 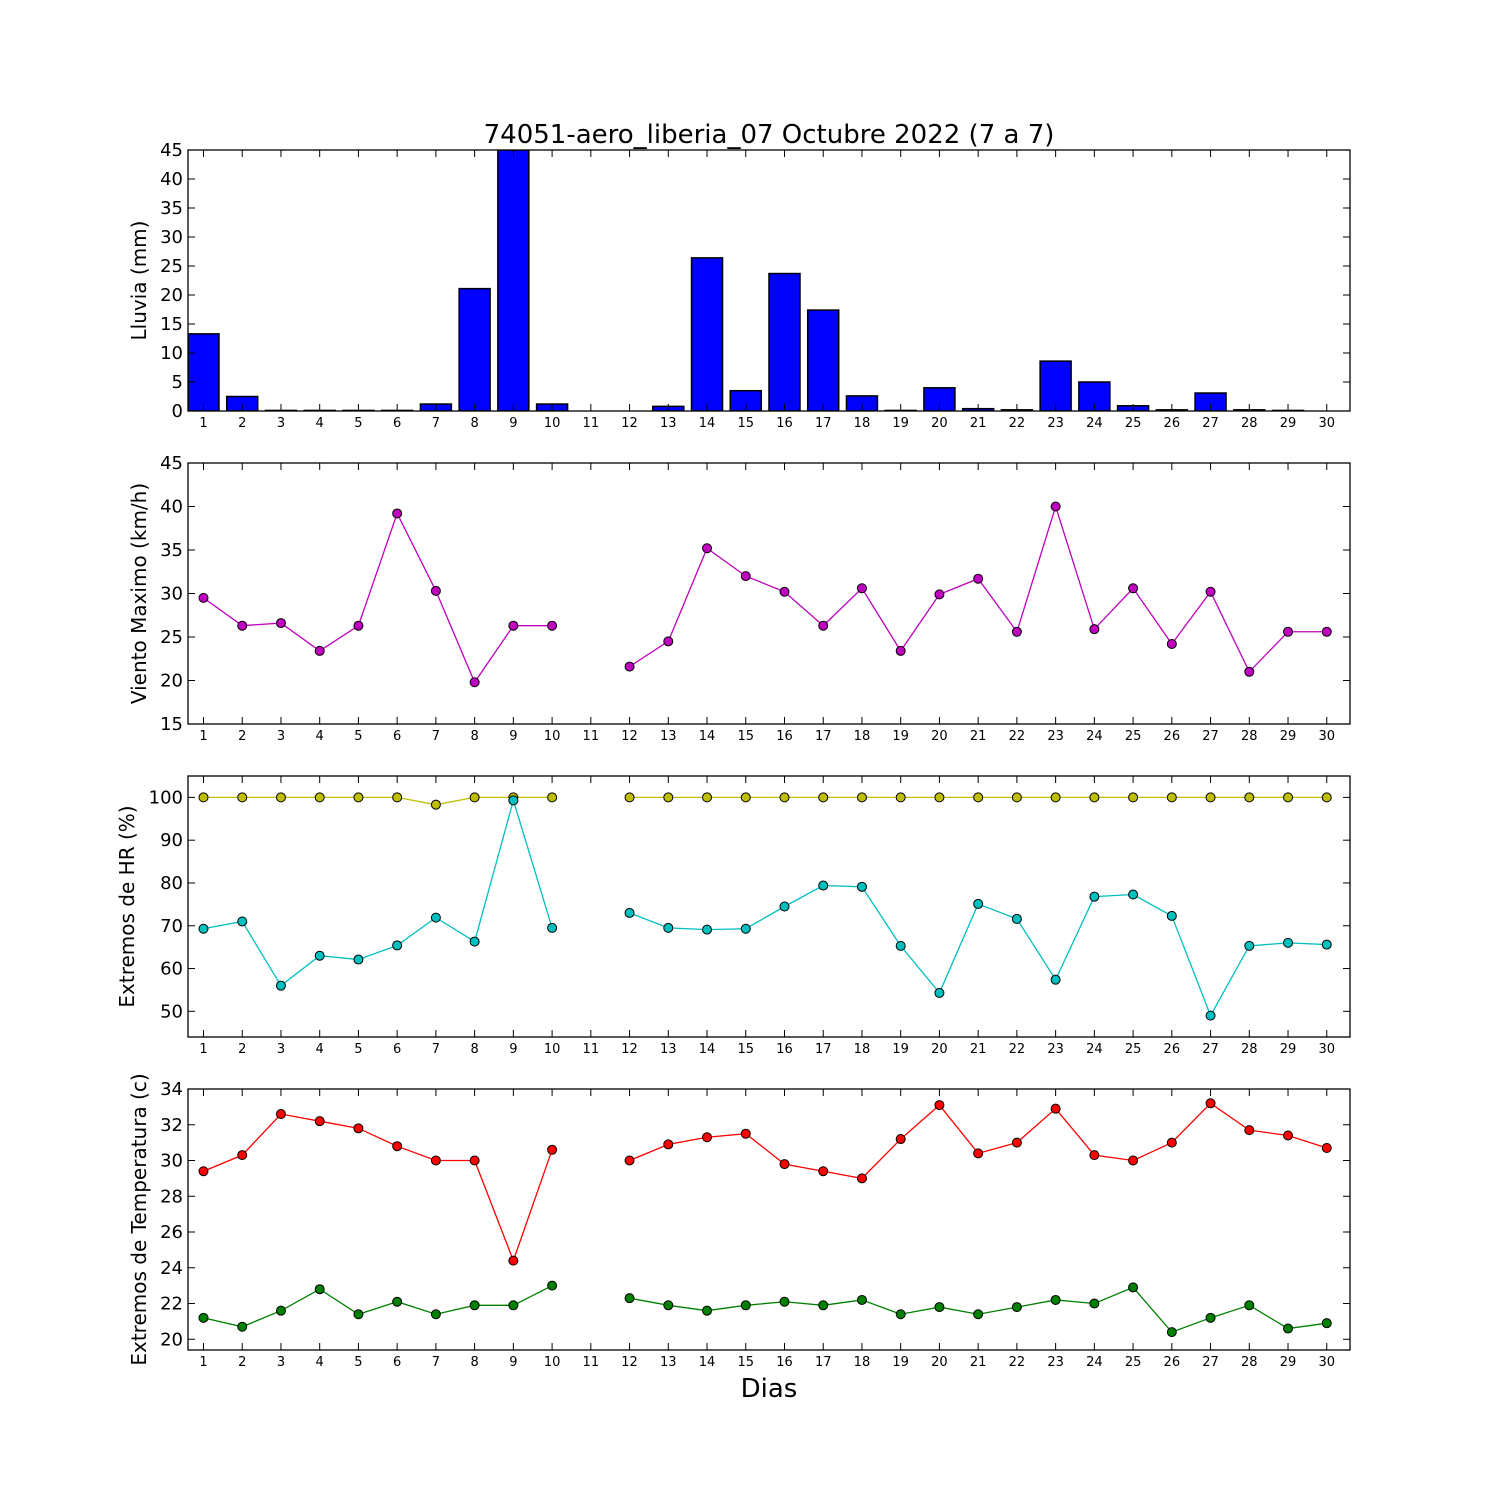 What do you see at coordinates (978, 1049) in the screenshot?
I see `x-tick-label: 21` at bounding box center [978, 1049].